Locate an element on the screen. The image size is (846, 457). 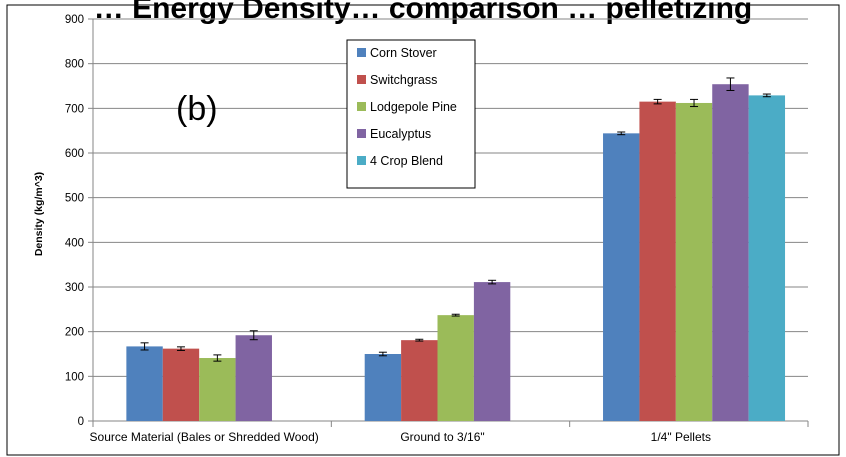
y-axis-title: Density (kg/m^3) is located at coordinates (39, 214).